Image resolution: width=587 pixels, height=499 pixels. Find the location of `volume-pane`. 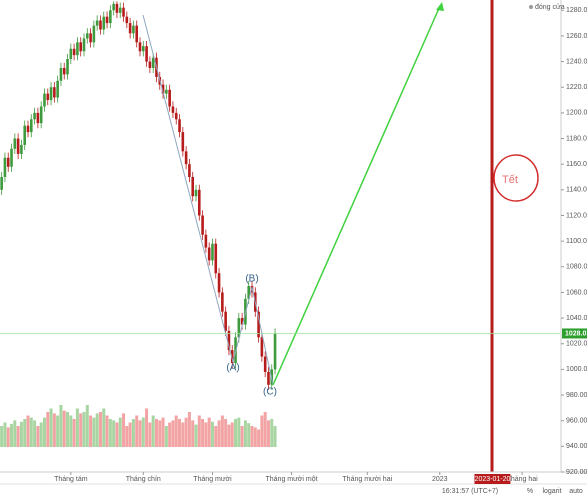

volume-pane is located at coordinates (138, 426).